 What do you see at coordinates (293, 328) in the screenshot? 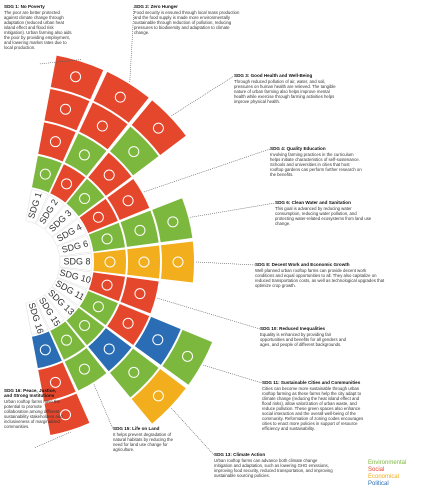
I see `sdg-title: SDG 10: Reduced Inequalities` at bounding box center [293, 328].